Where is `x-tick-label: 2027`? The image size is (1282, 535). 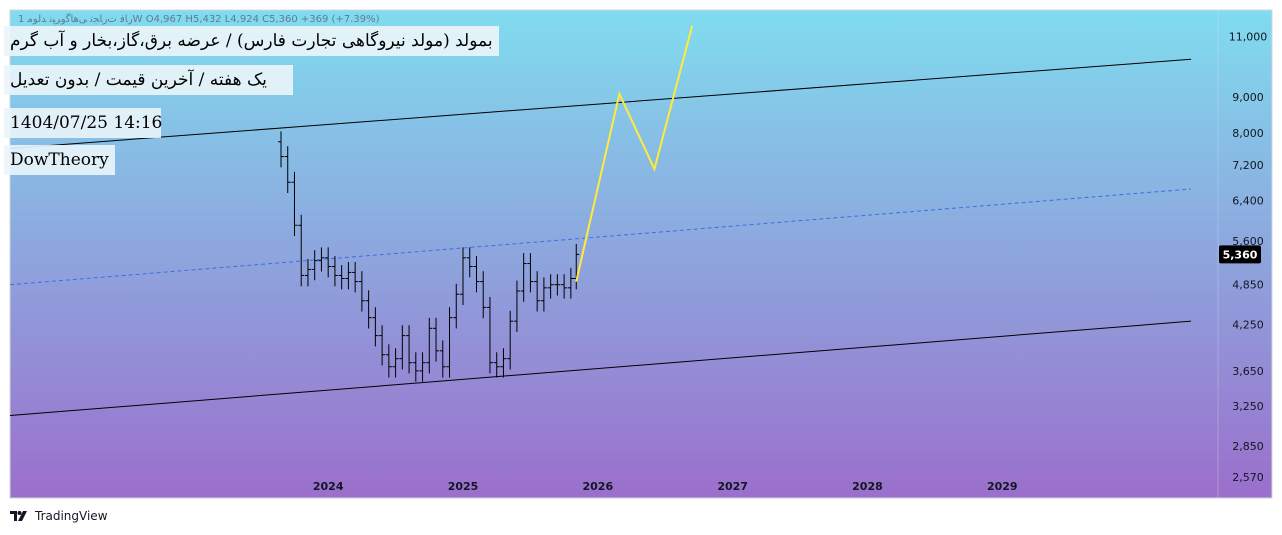 x-tick-label: 2027 is located at coordinates (732, 486).